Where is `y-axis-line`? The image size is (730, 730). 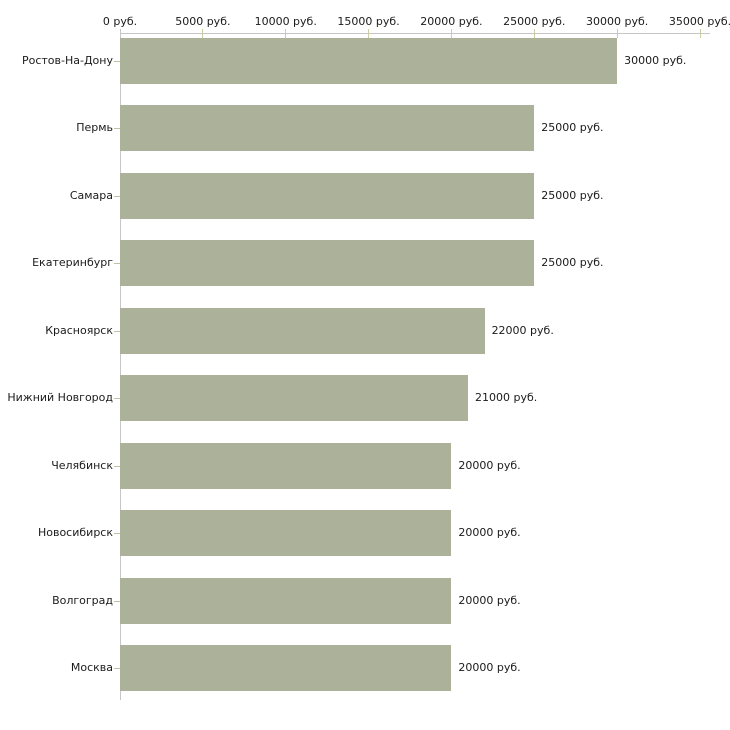
y-axis-line is located at coordinates (120, 364).